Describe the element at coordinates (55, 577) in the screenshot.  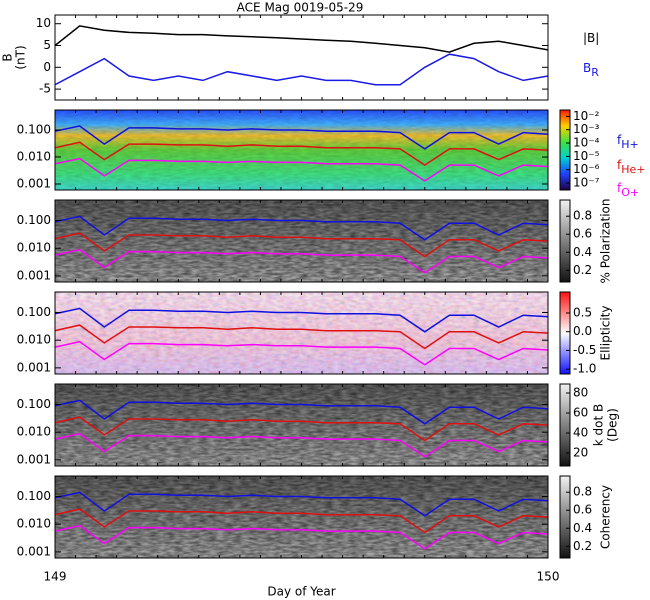
I see `x-tick-label: 149` at that location.